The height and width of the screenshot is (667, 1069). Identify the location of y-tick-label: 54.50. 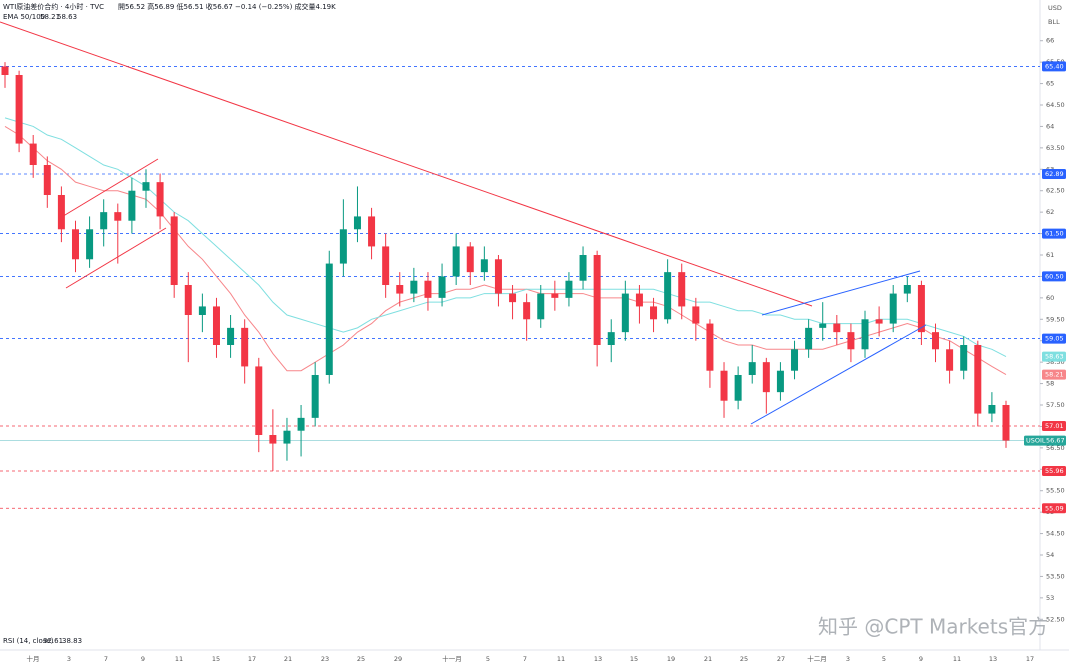
(1055, 534).